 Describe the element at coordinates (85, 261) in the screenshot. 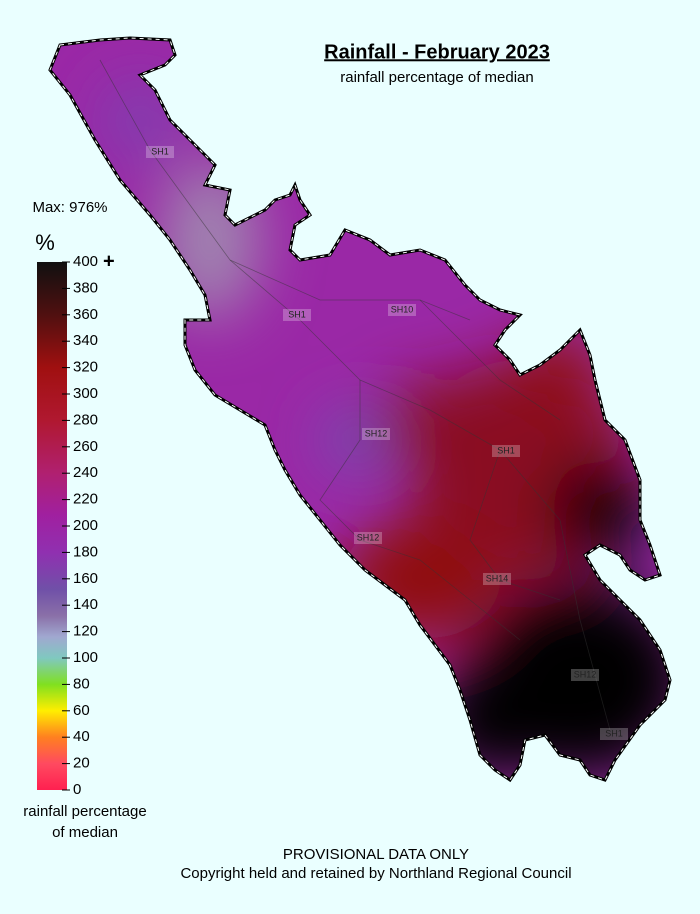

I see `legend-tick-label: 400` at that location.